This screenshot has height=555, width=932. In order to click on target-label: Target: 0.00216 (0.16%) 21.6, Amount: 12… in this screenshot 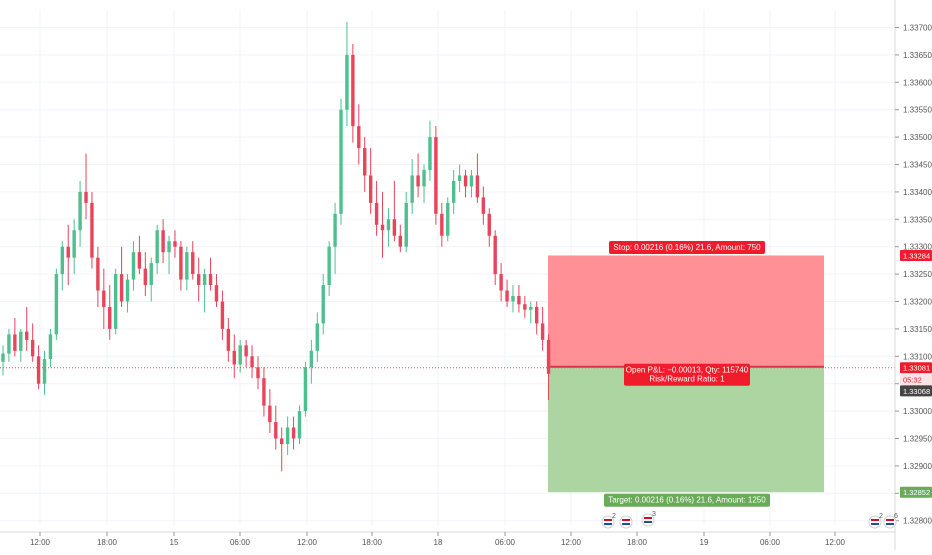, I will do `click(687, 500)`.